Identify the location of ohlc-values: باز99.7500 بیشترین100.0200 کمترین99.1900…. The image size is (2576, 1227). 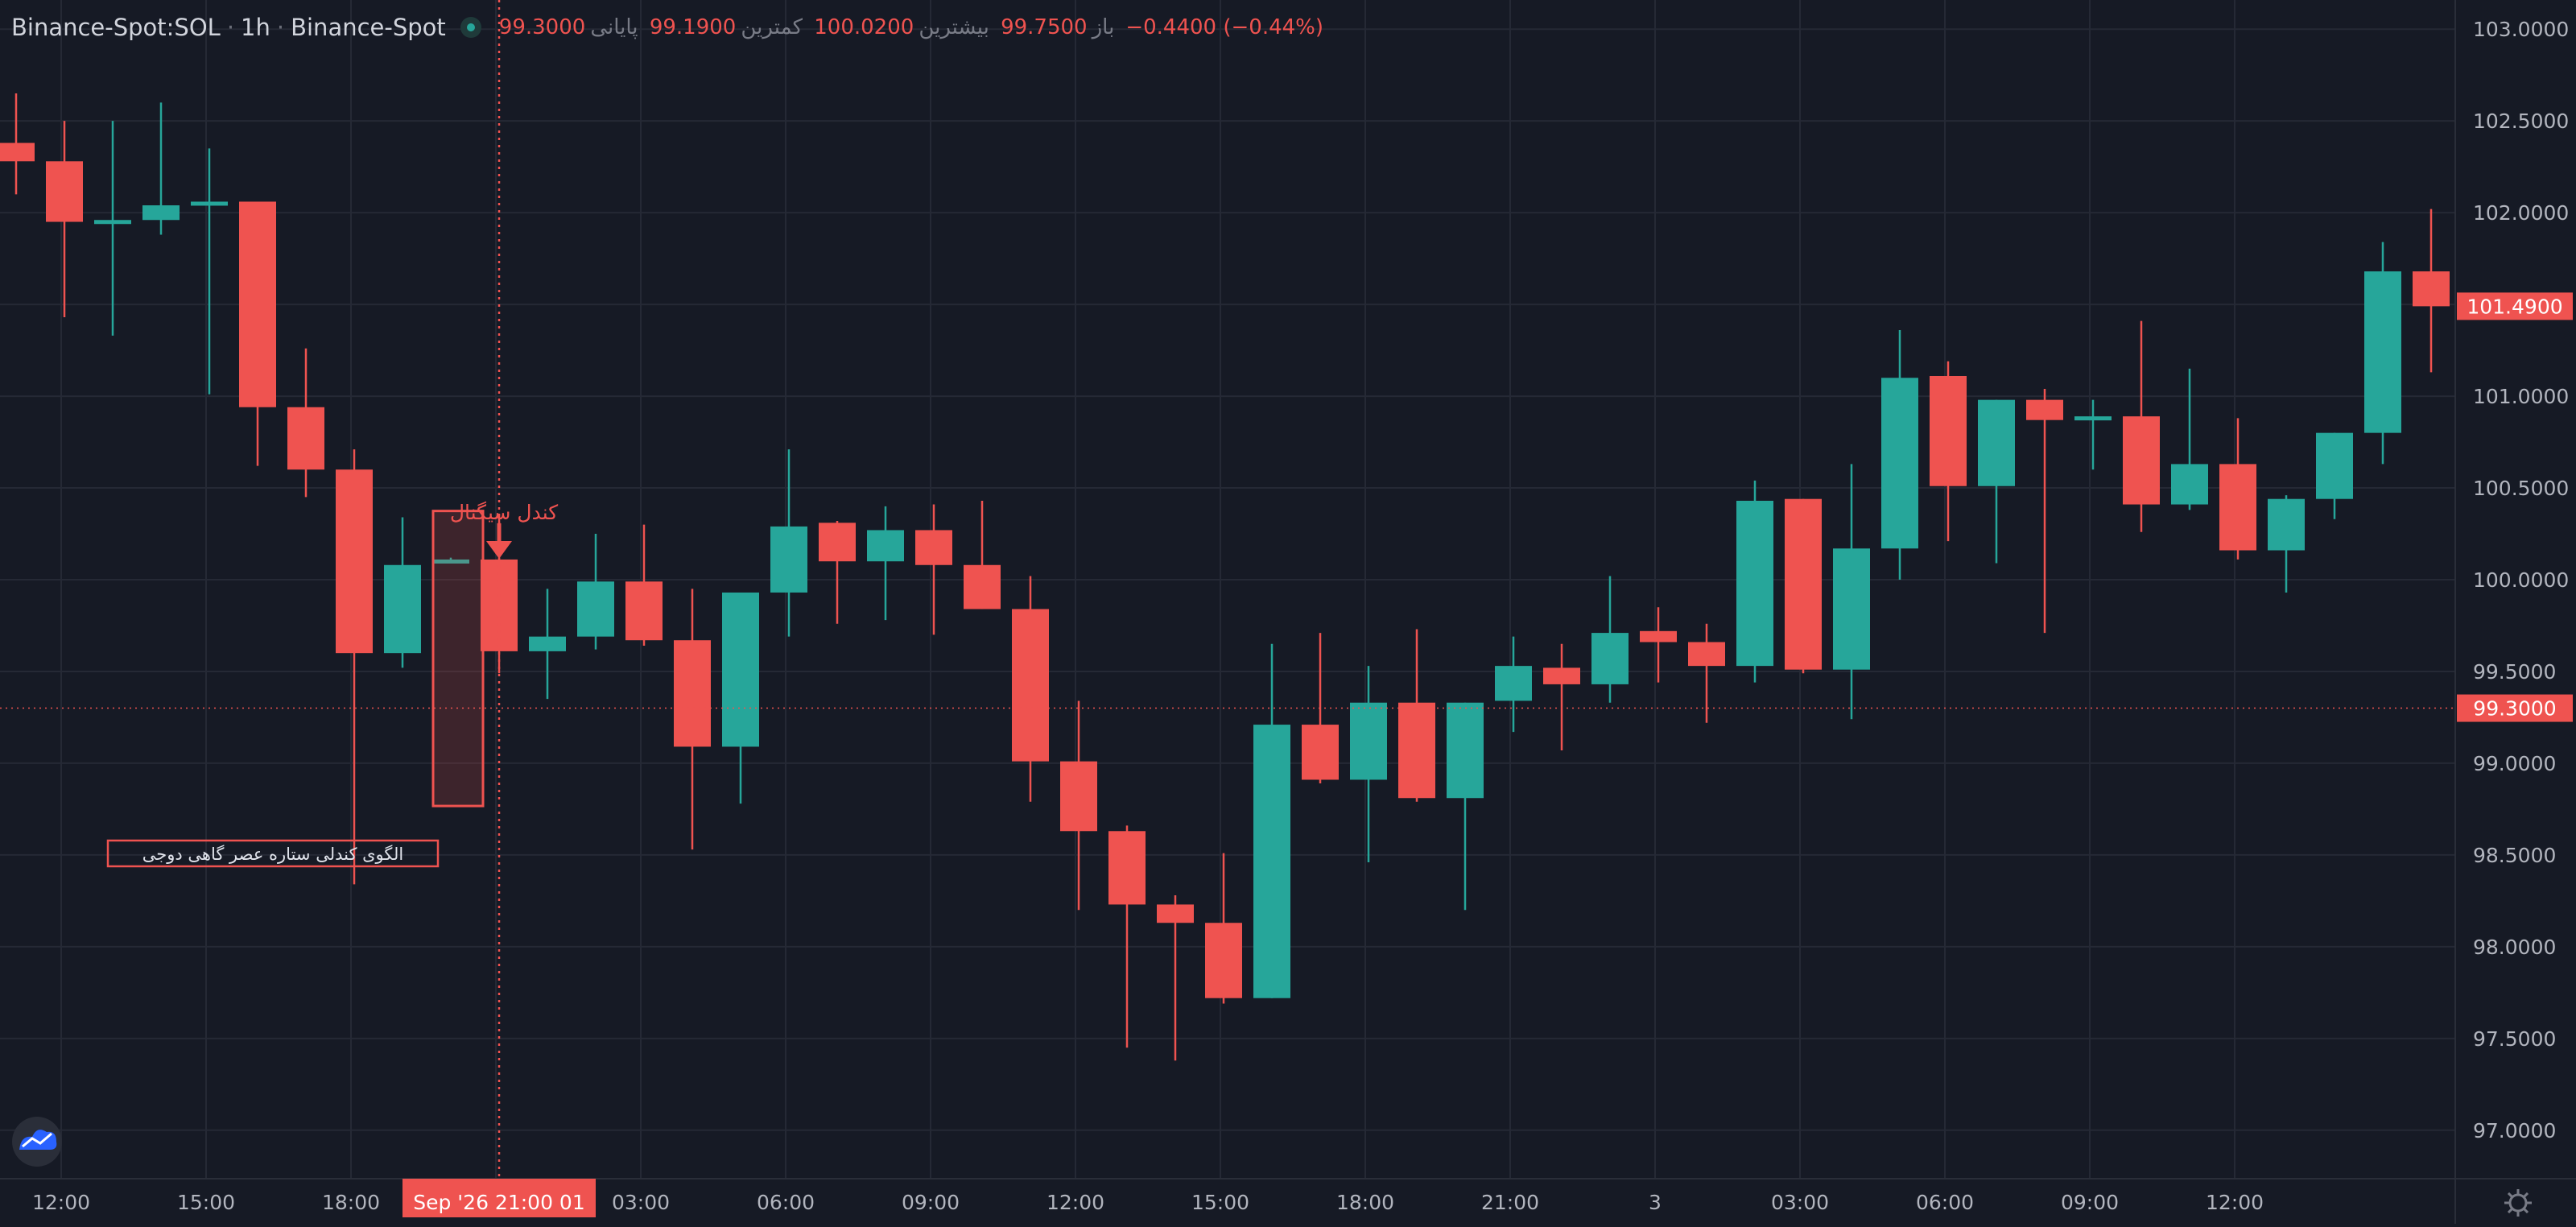
(804, 27).